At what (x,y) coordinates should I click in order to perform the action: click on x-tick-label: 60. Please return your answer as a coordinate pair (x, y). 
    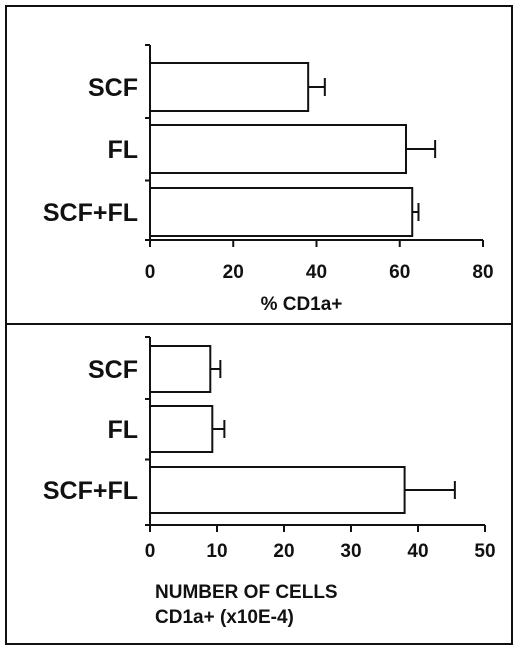
    Looking at the image, I should click on (399, 272).